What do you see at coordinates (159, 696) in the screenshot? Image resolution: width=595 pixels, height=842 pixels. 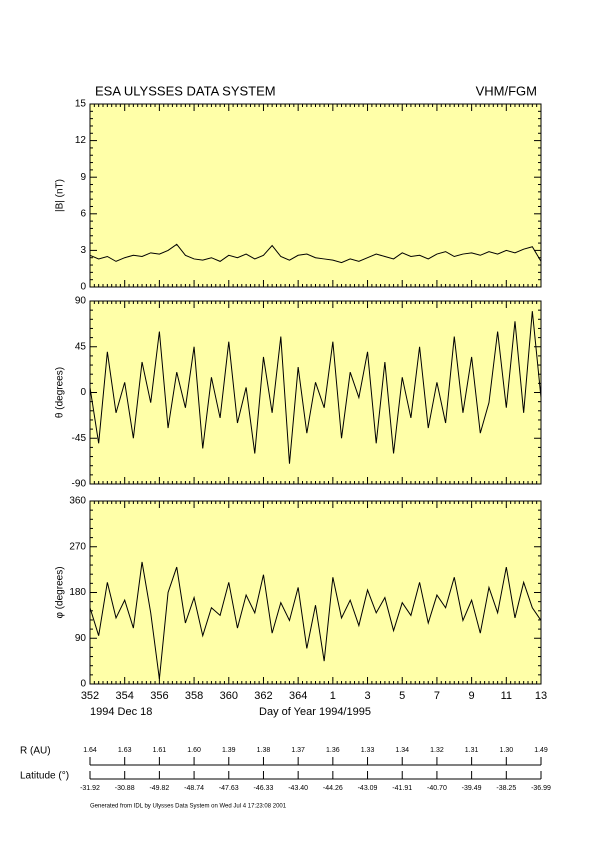 I see `x-tick-label: 356` at bounding box center [159, 696].